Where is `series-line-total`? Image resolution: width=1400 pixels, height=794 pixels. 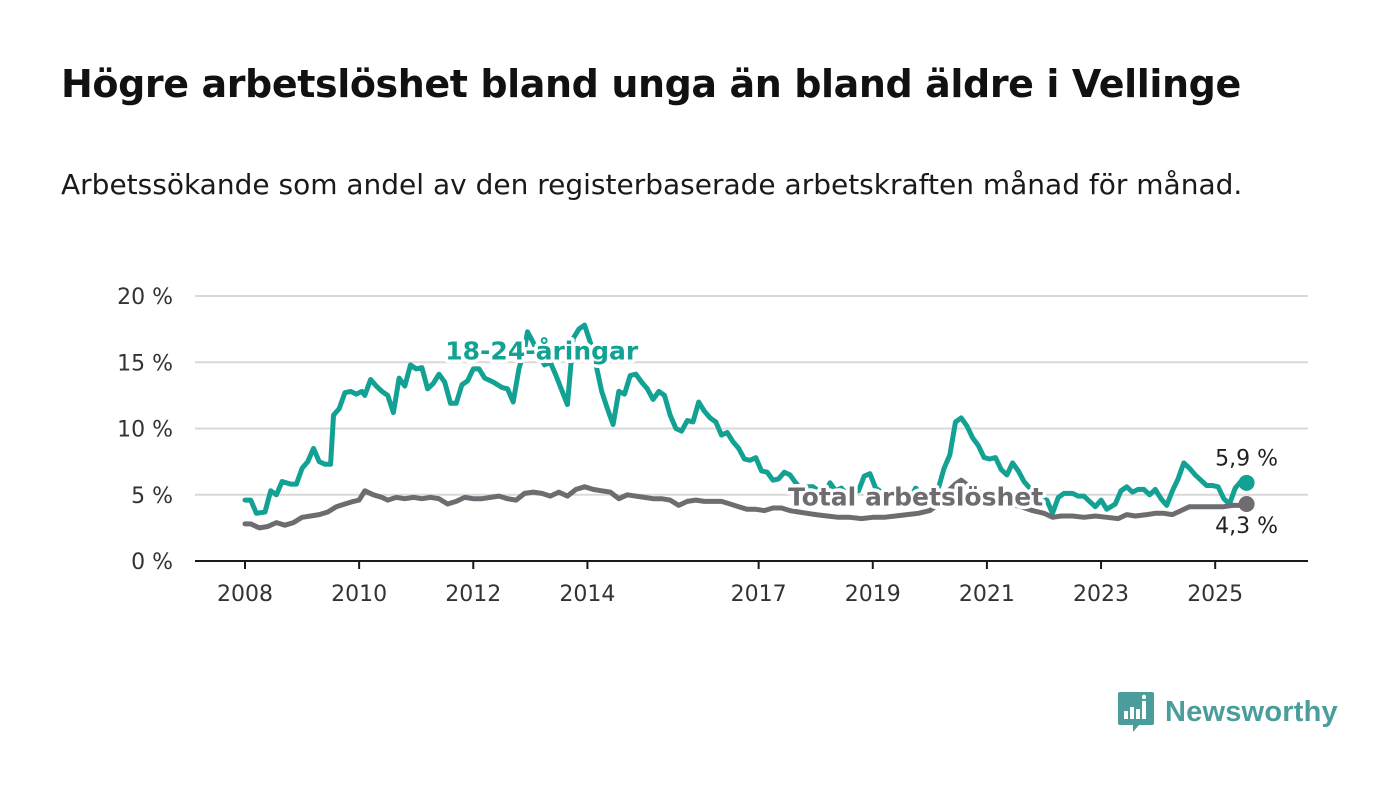
series-line-total is located at coordinates (746, 504).